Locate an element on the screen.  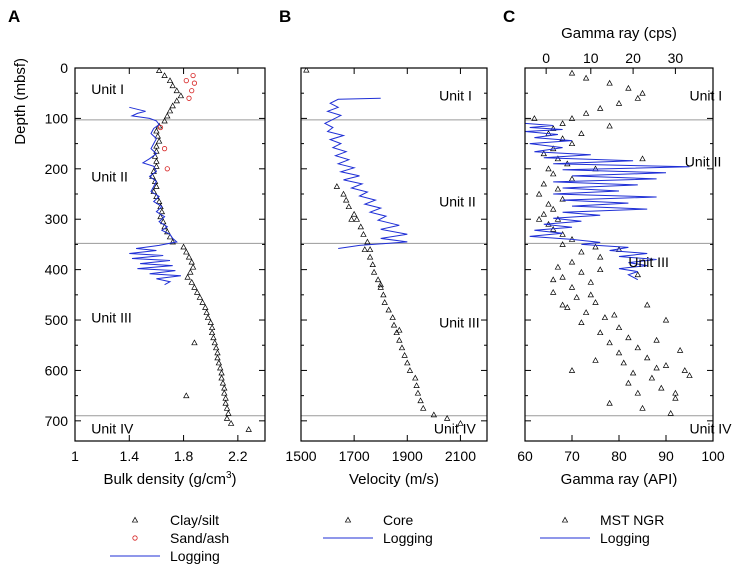
x-tick-label: 100 is located at coordinates (713, 456).